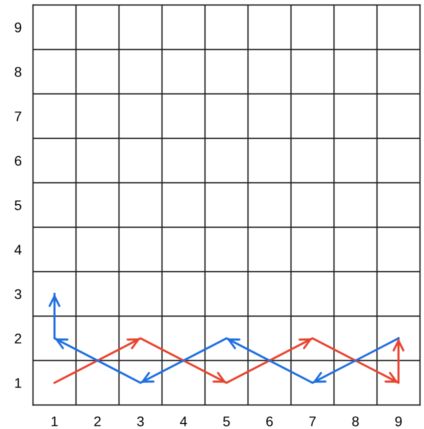 Image resolution: width=424 pixels, height=429 pixels. What do you see at coordinates (18, 383) in the screenshot?
I see `y-tick-label: 1` at bounding box center [18, 383].